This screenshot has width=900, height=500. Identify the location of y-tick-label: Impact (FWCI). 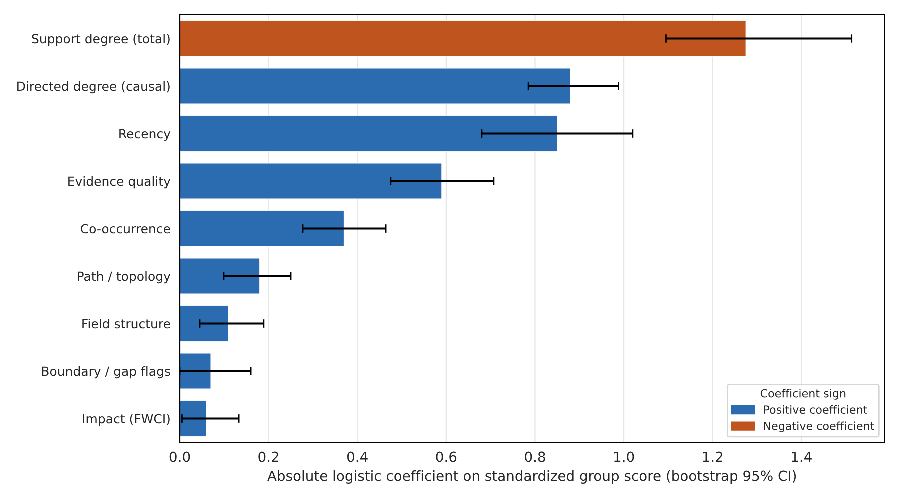
(126, 420).